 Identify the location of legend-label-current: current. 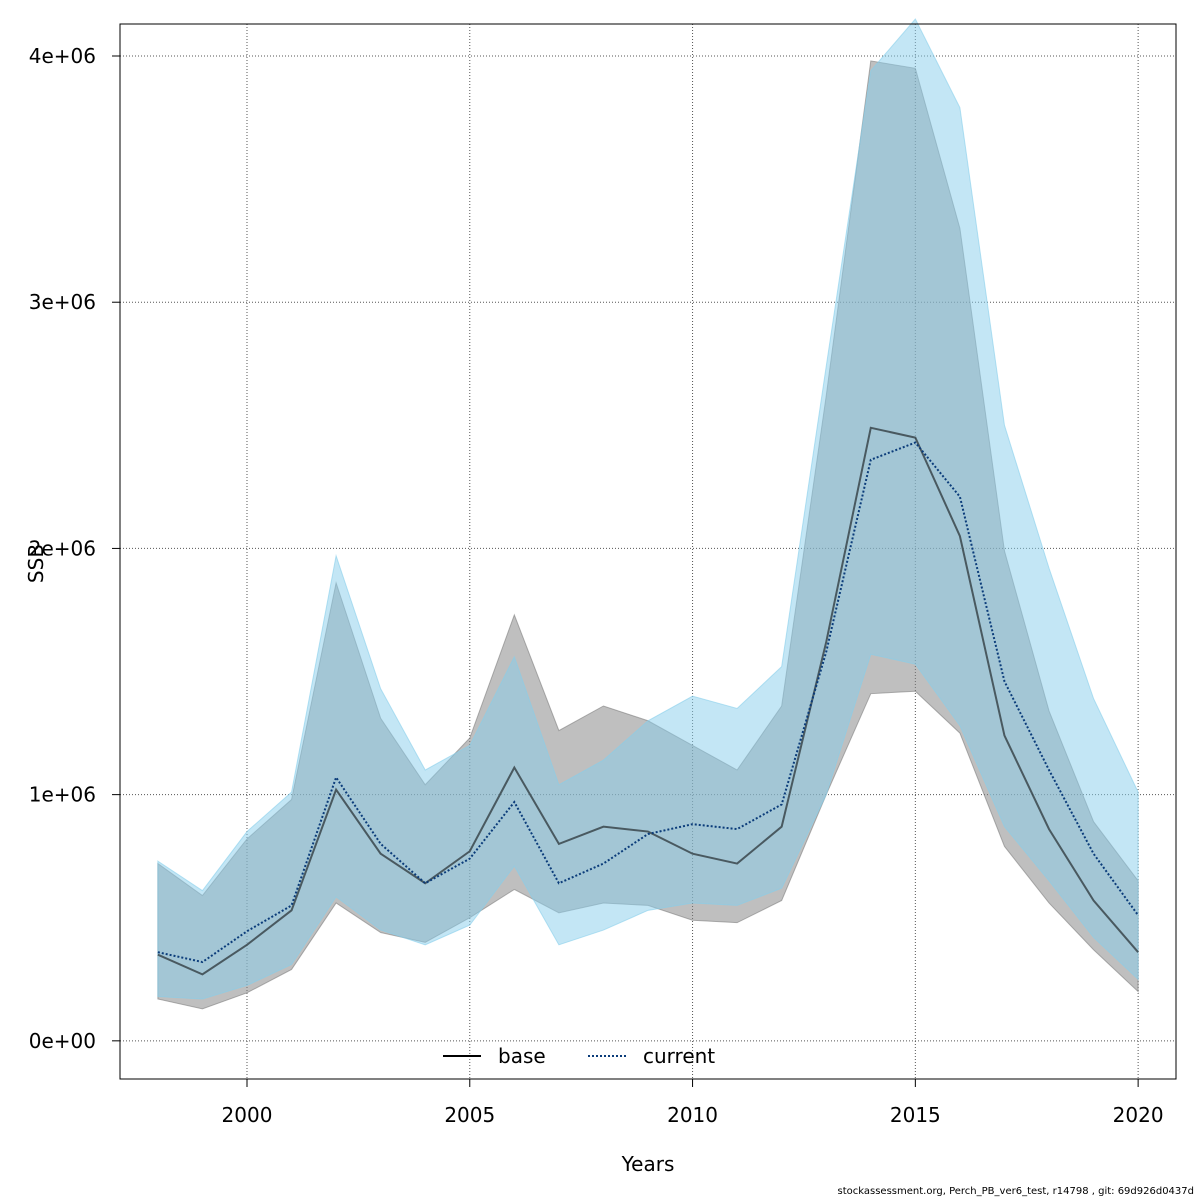
(679, 1056).